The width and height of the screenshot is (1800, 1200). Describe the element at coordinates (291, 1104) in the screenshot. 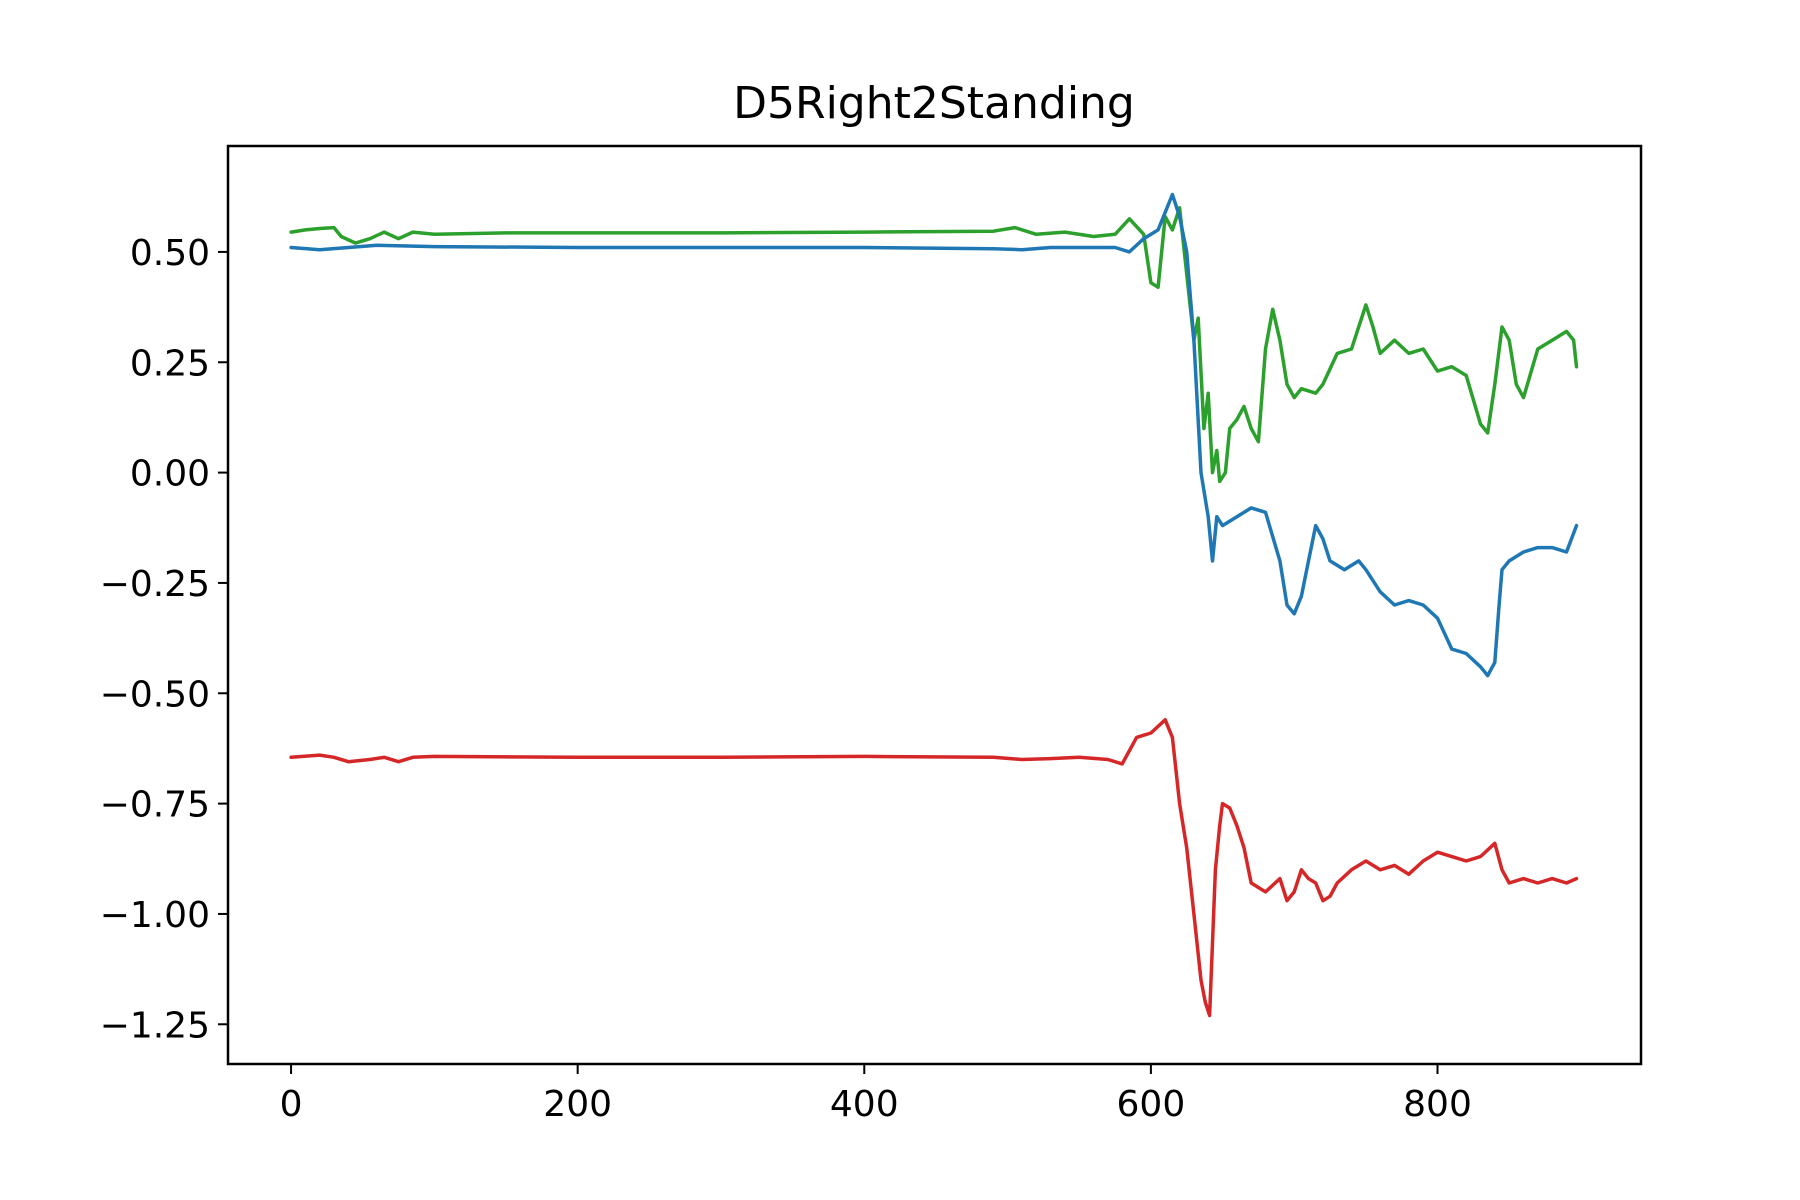

I see `x-tick-label: 0` at that location.